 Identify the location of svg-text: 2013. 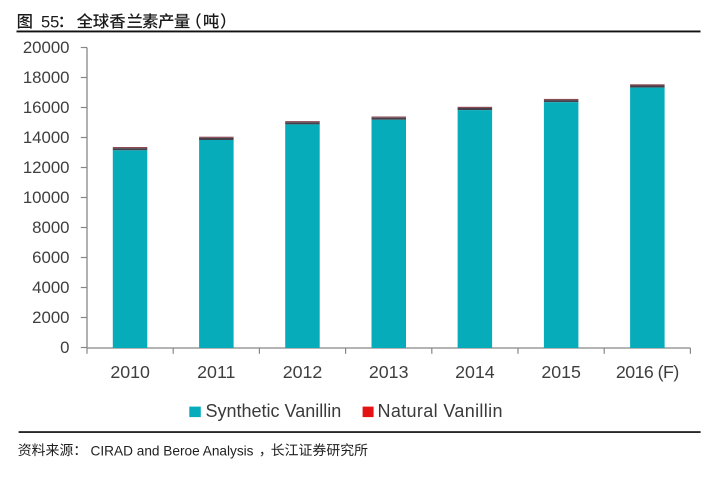
(389, 372).